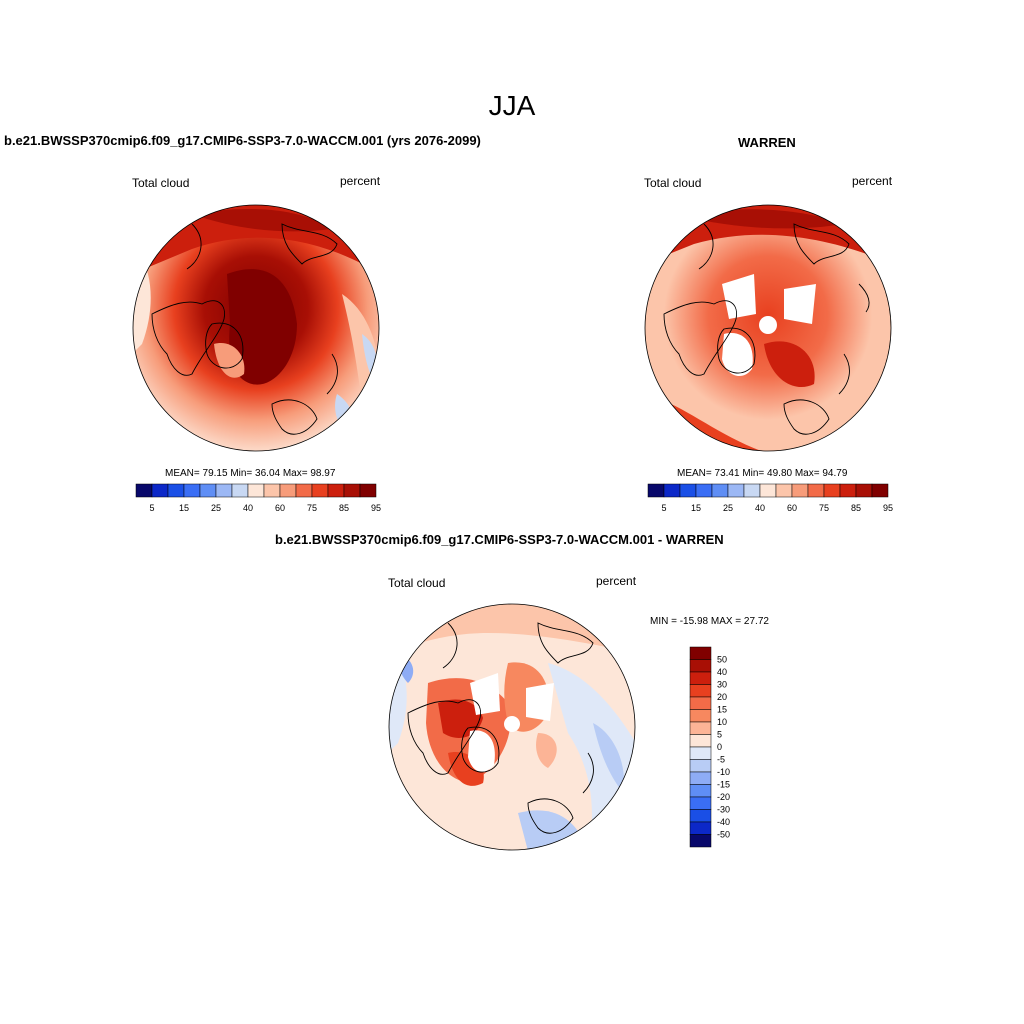 This screenshot has width=1024, height=1024. I want to click on colorbar-tick-label: -50, so click(723, 835).